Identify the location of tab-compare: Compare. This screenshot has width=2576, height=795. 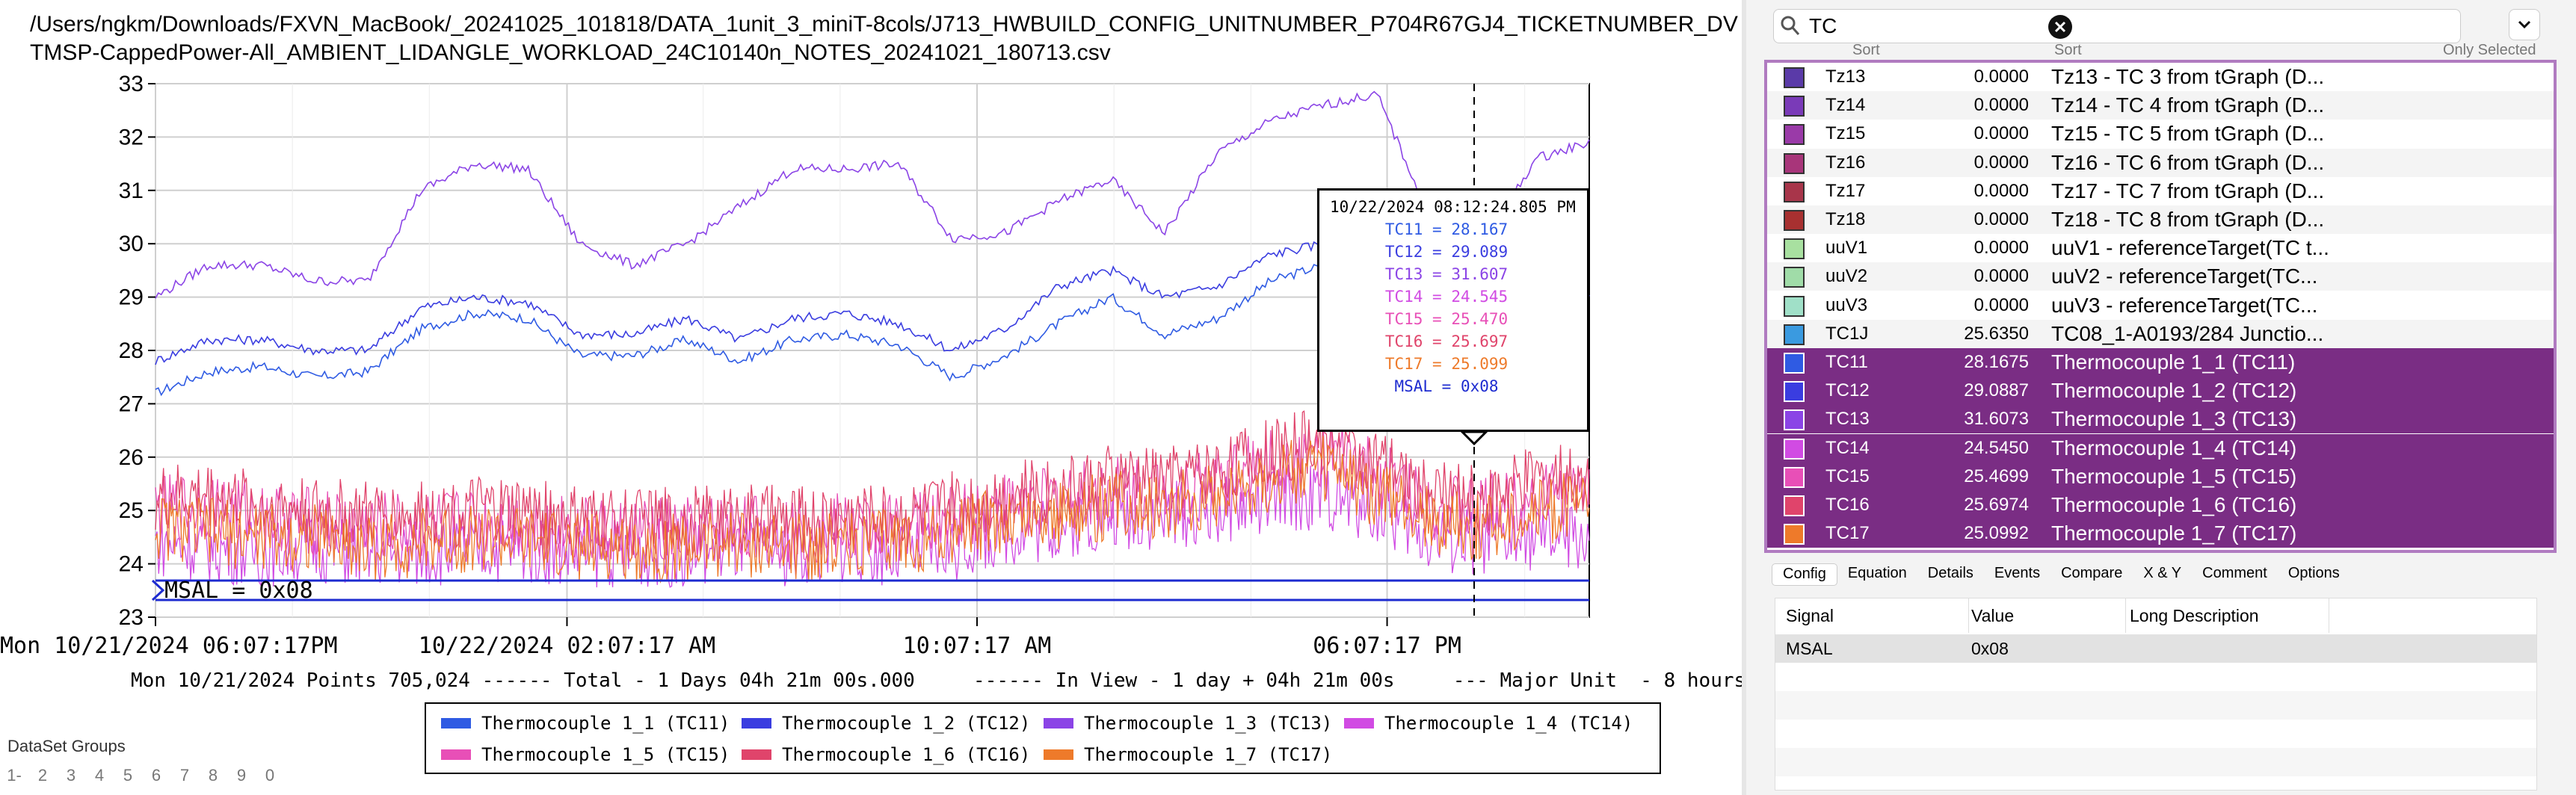
(2092, 573).